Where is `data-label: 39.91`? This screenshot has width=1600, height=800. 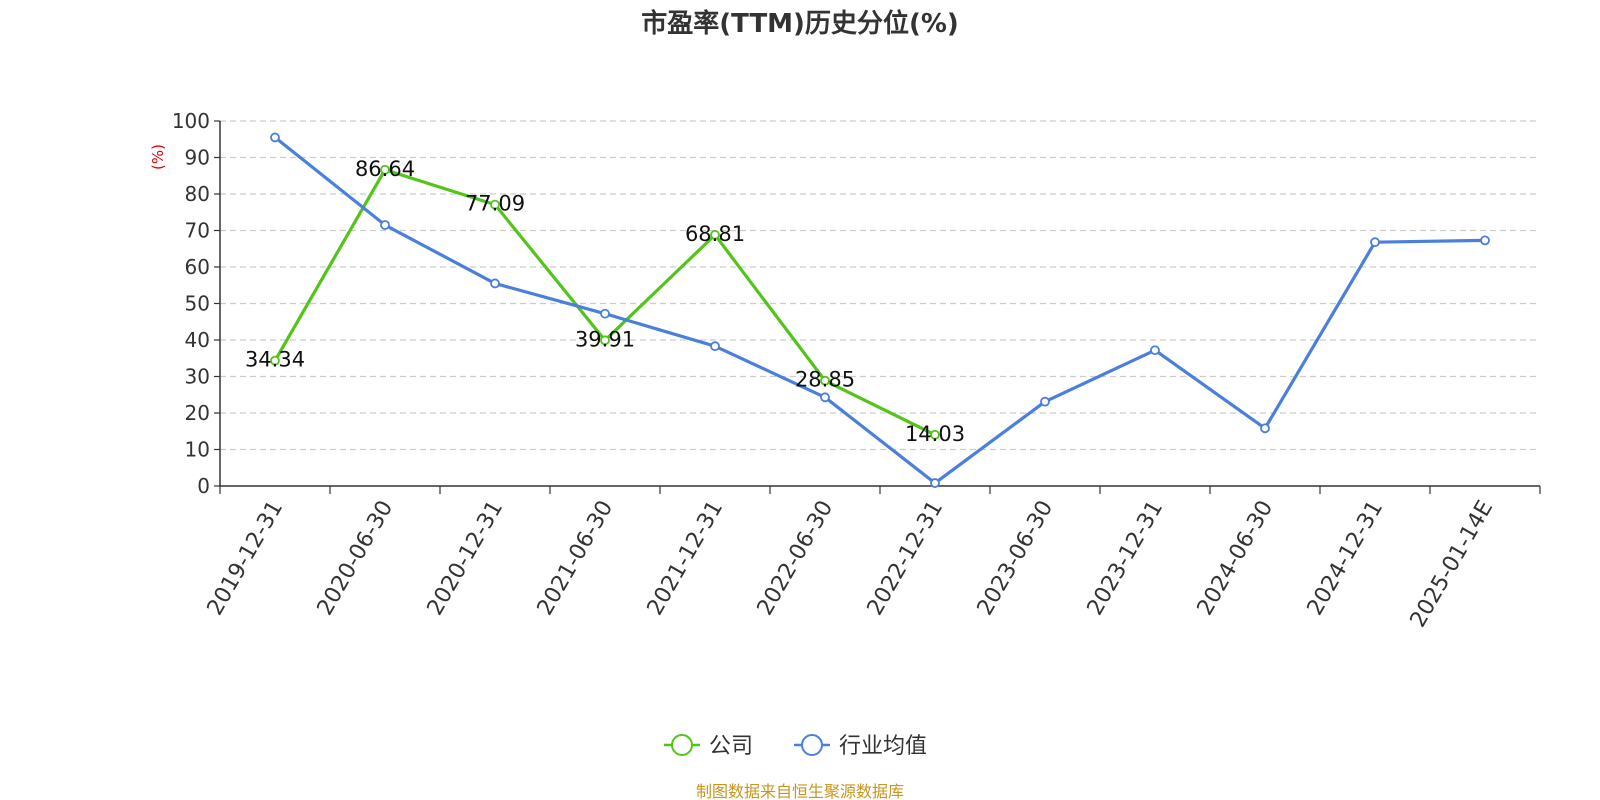 data-label: 39.91 is located at coordinates (605, 339).